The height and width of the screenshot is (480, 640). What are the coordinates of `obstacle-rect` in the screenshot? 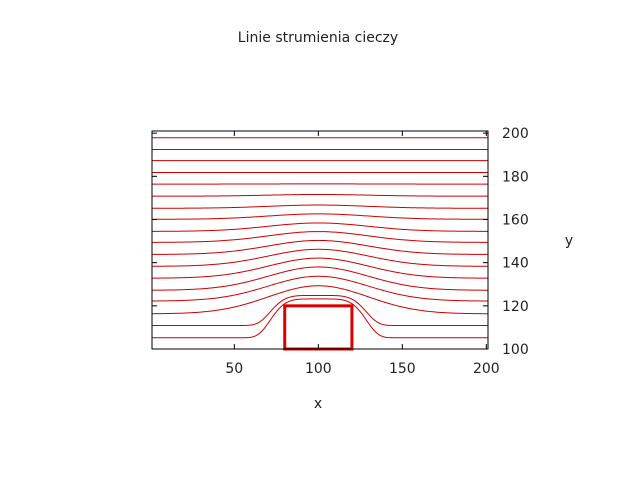 It's located at (318, 327).